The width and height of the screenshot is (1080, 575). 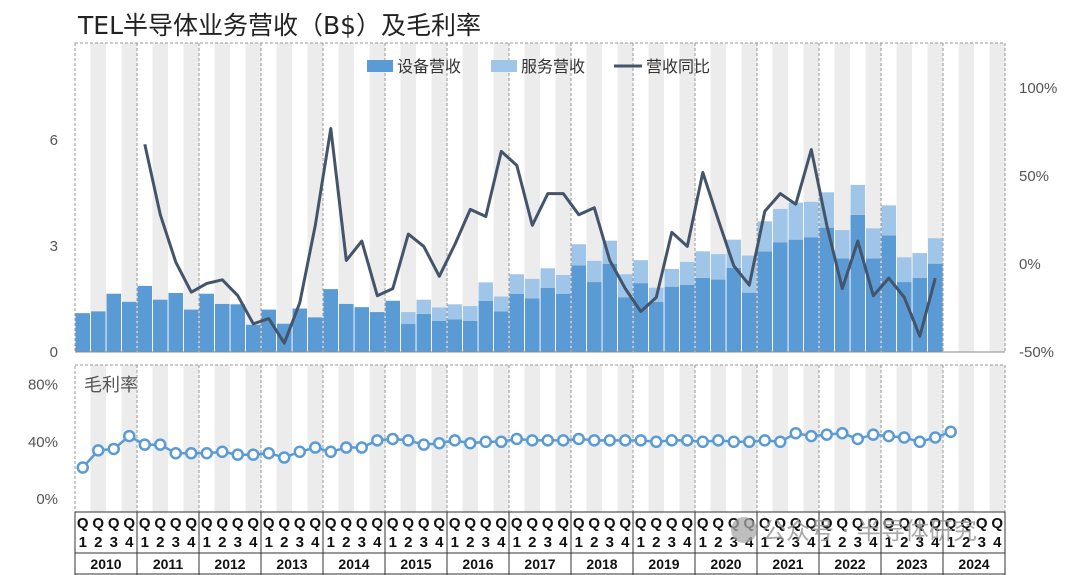 What do you see at coordinates (744, 530) in the screenshot?
I see `watermark-icon` at bounding box center [744, 530].